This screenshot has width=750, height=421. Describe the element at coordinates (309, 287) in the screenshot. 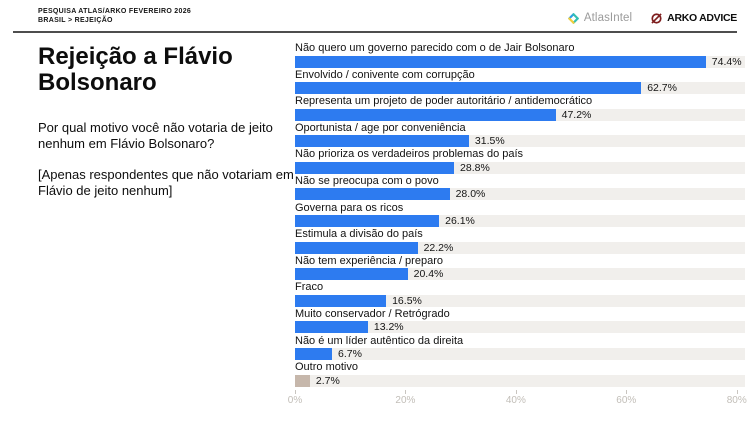

I see `bar-category-label: Fraco` at that location.